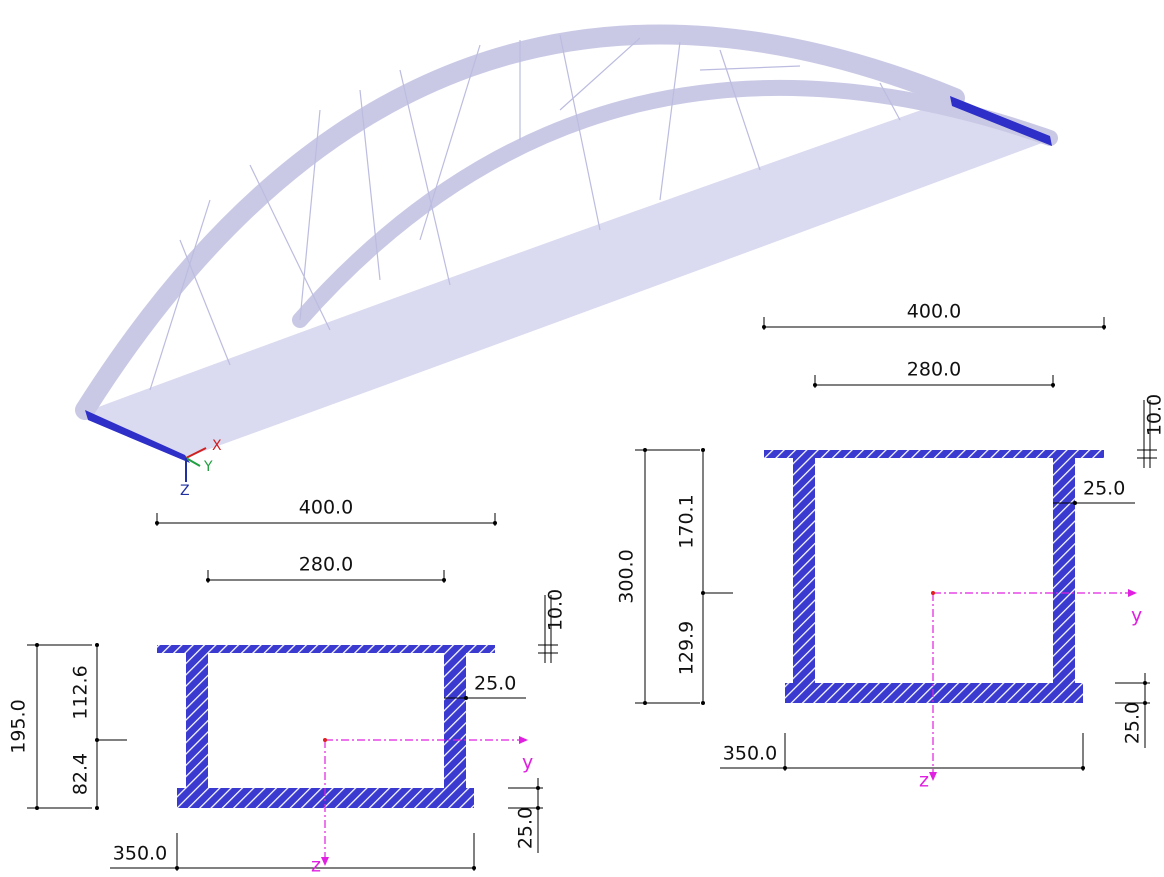 This screenshot has height=877, width=1164. Describe the element at coordinates (627, 576) in the screenshot. I see `dimension-label: 300.0` at that location.